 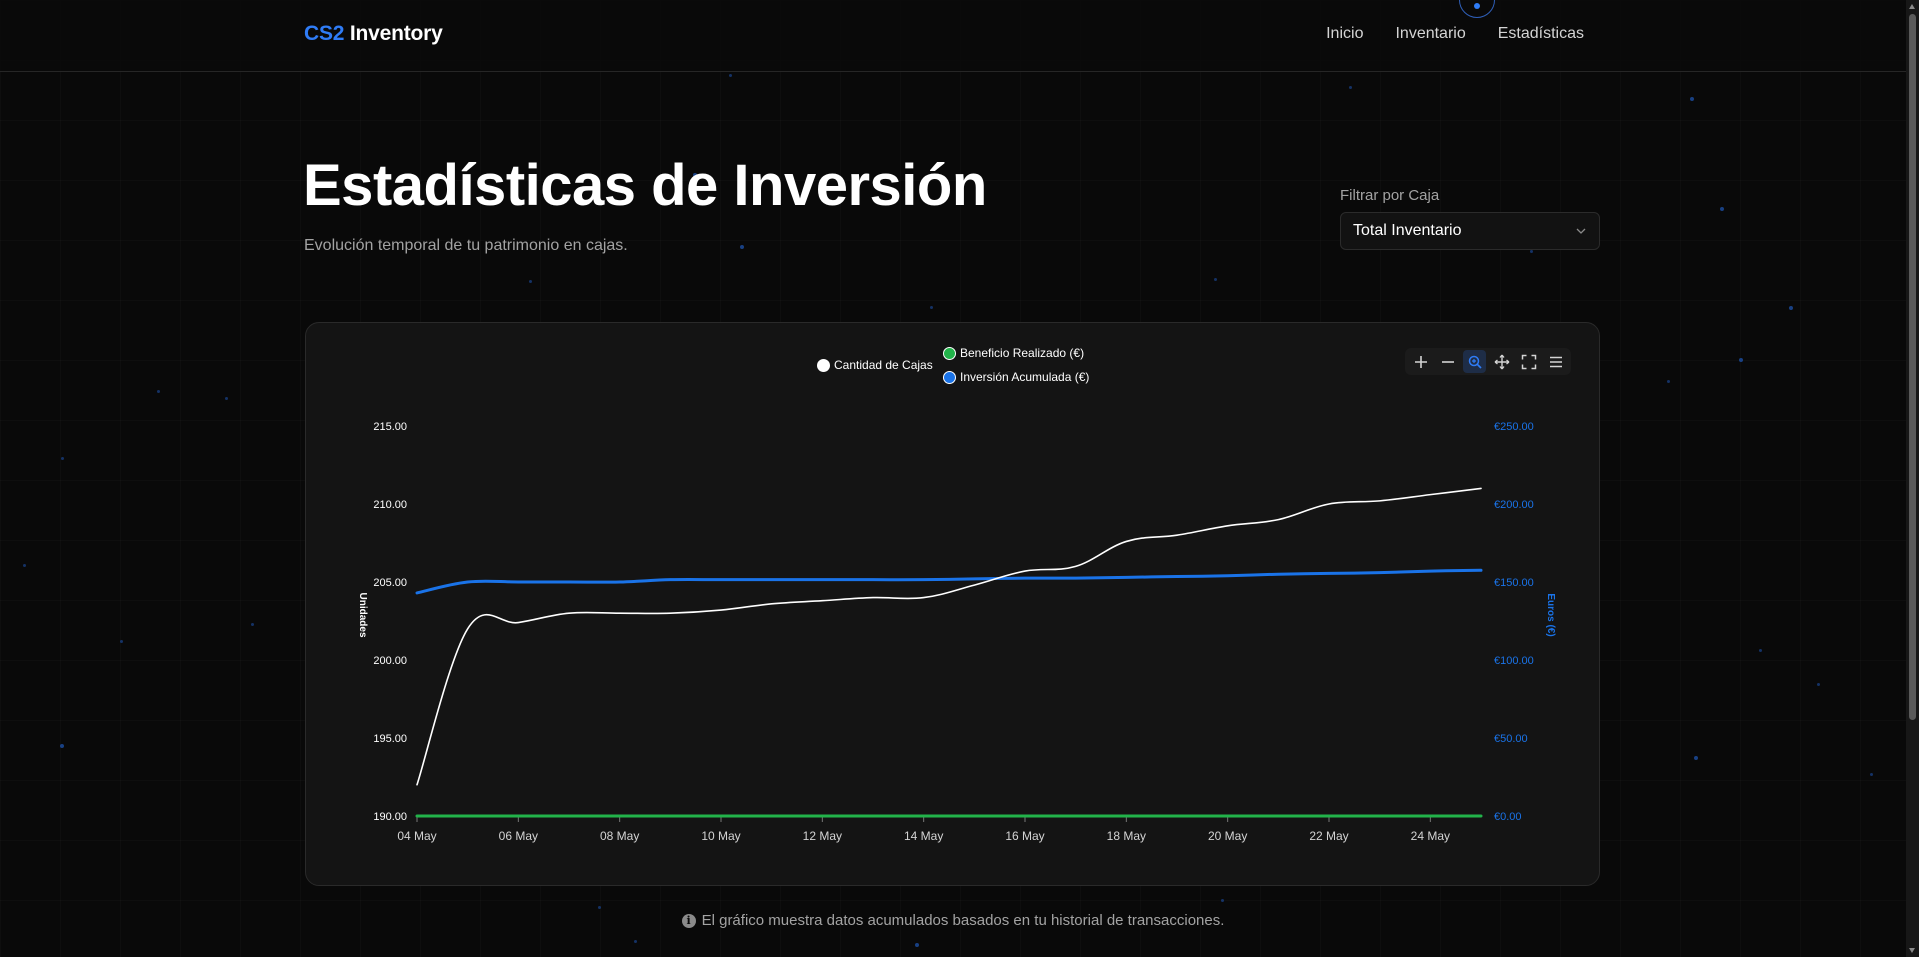 What do you see at coordinates (1488, 361) in the screenshot?
I see `chart-toolbar` at bounding box center [1488, 361].